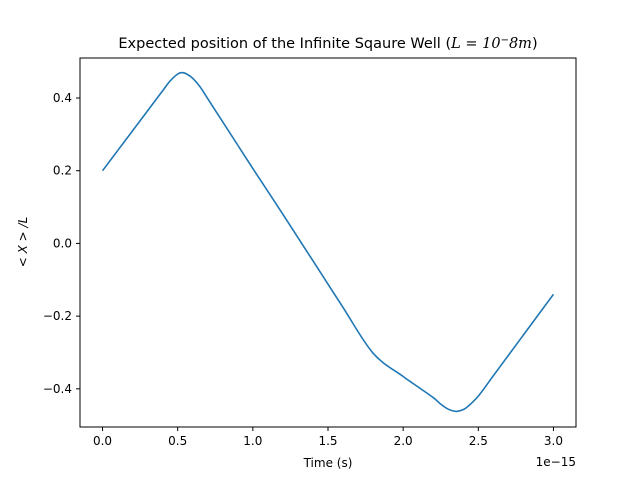 Image resolution: width=640 pixels, height=480 pixels. What do you see at coordinates (328, 463) in the screenshot?
I see `x-axis-label: Time (s)` at bounding box center [328, 463].